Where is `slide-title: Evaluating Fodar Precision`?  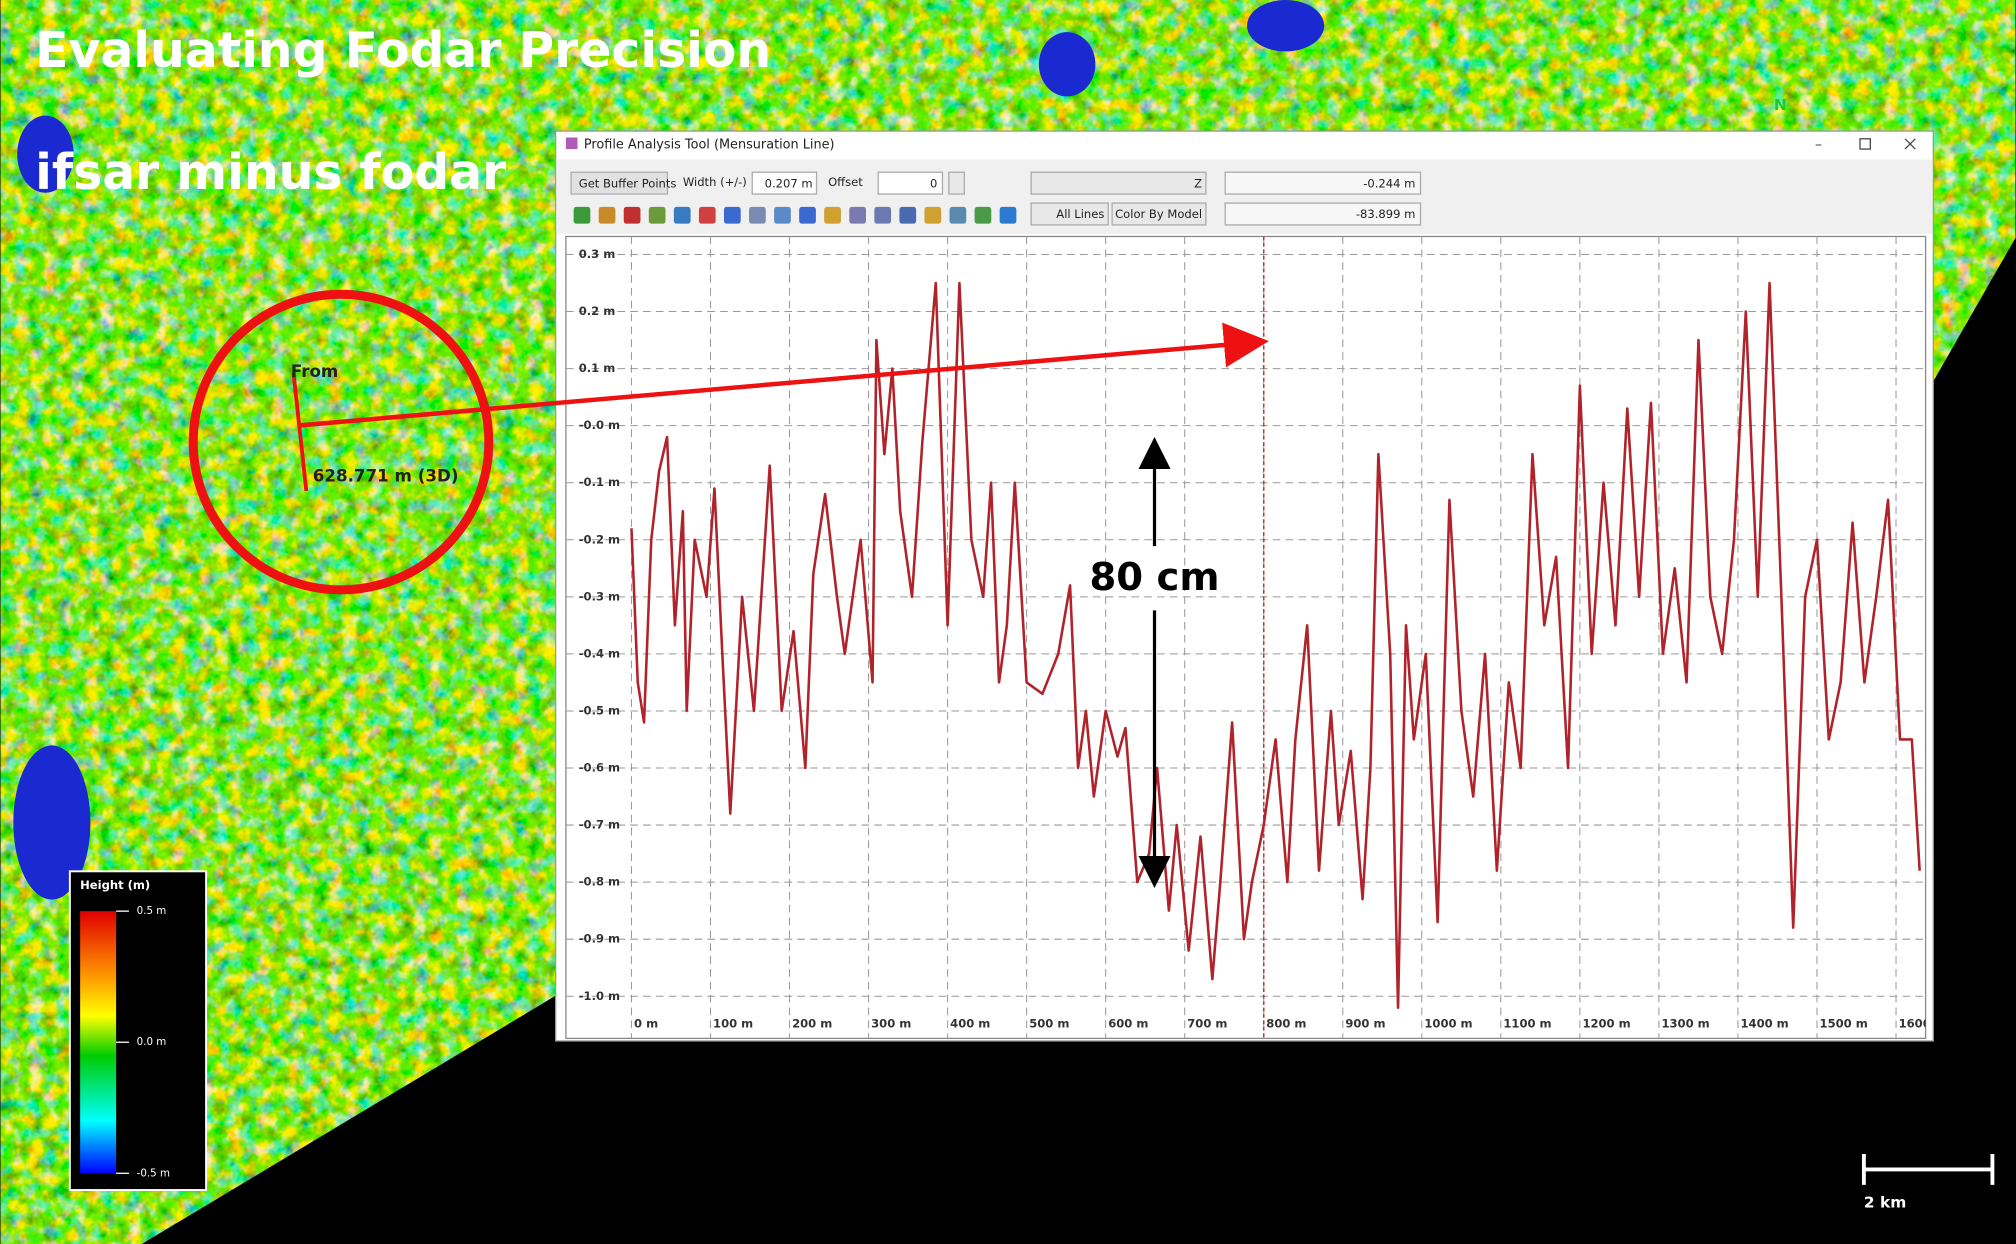
slide-title: Evaluating Fodar Precision is located at coordinates (403, 50).